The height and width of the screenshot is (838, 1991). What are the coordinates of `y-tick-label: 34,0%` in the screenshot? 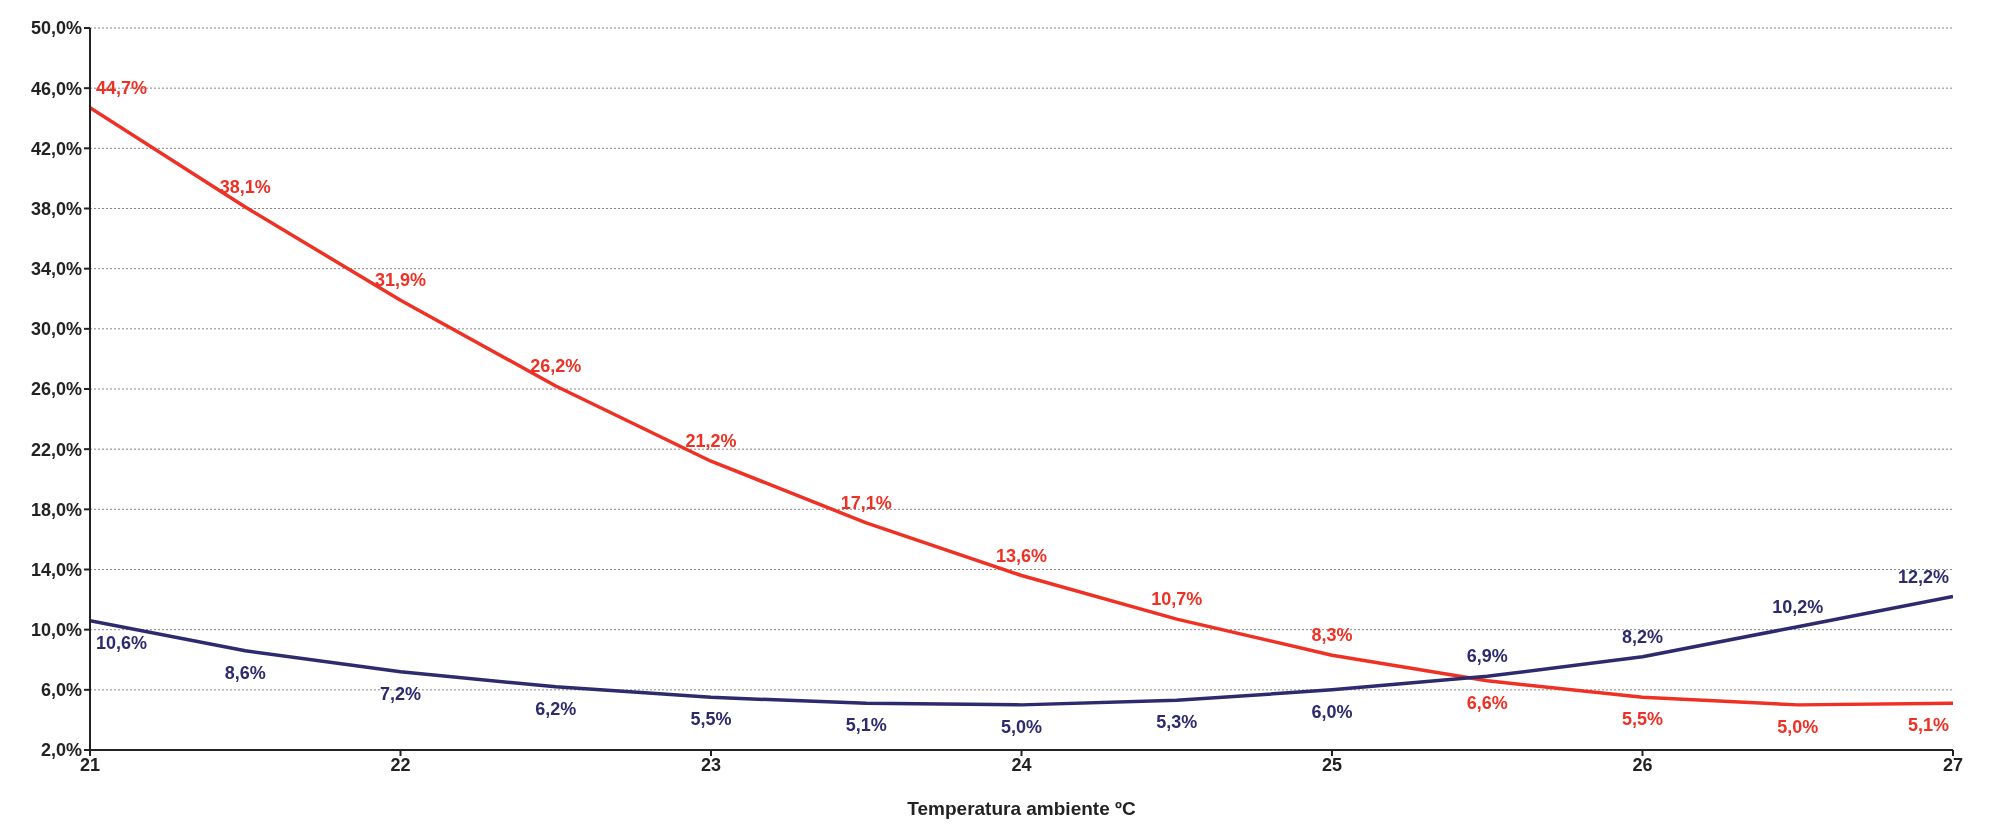 It's located at (56, 269).